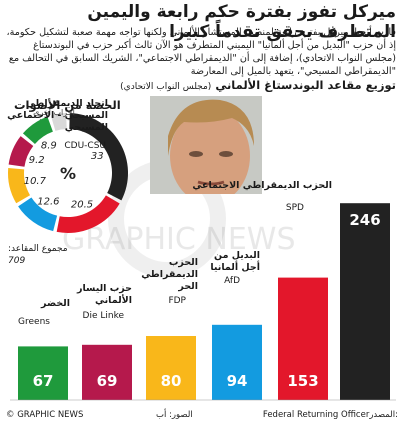 The height and width of the screenshot is (434, 404). What do you see at coordinates (58, 122) in the screenshot?
I see `slice-others` at bounding box center [58, 122].